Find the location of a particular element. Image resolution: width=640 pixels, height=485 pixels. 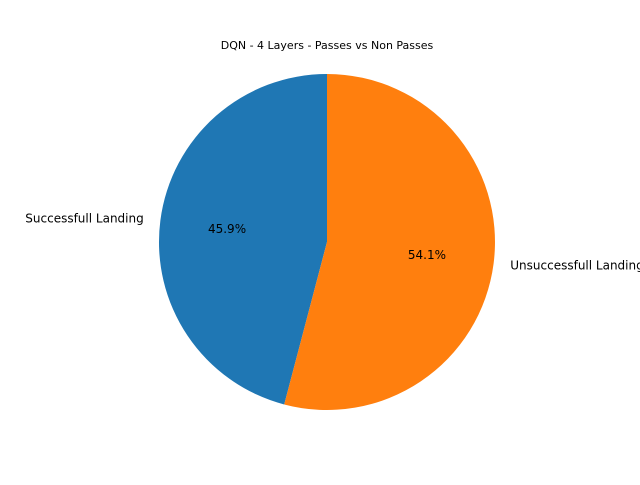

category-label-1: Successfull Landing is located at coordinates (84, 218).